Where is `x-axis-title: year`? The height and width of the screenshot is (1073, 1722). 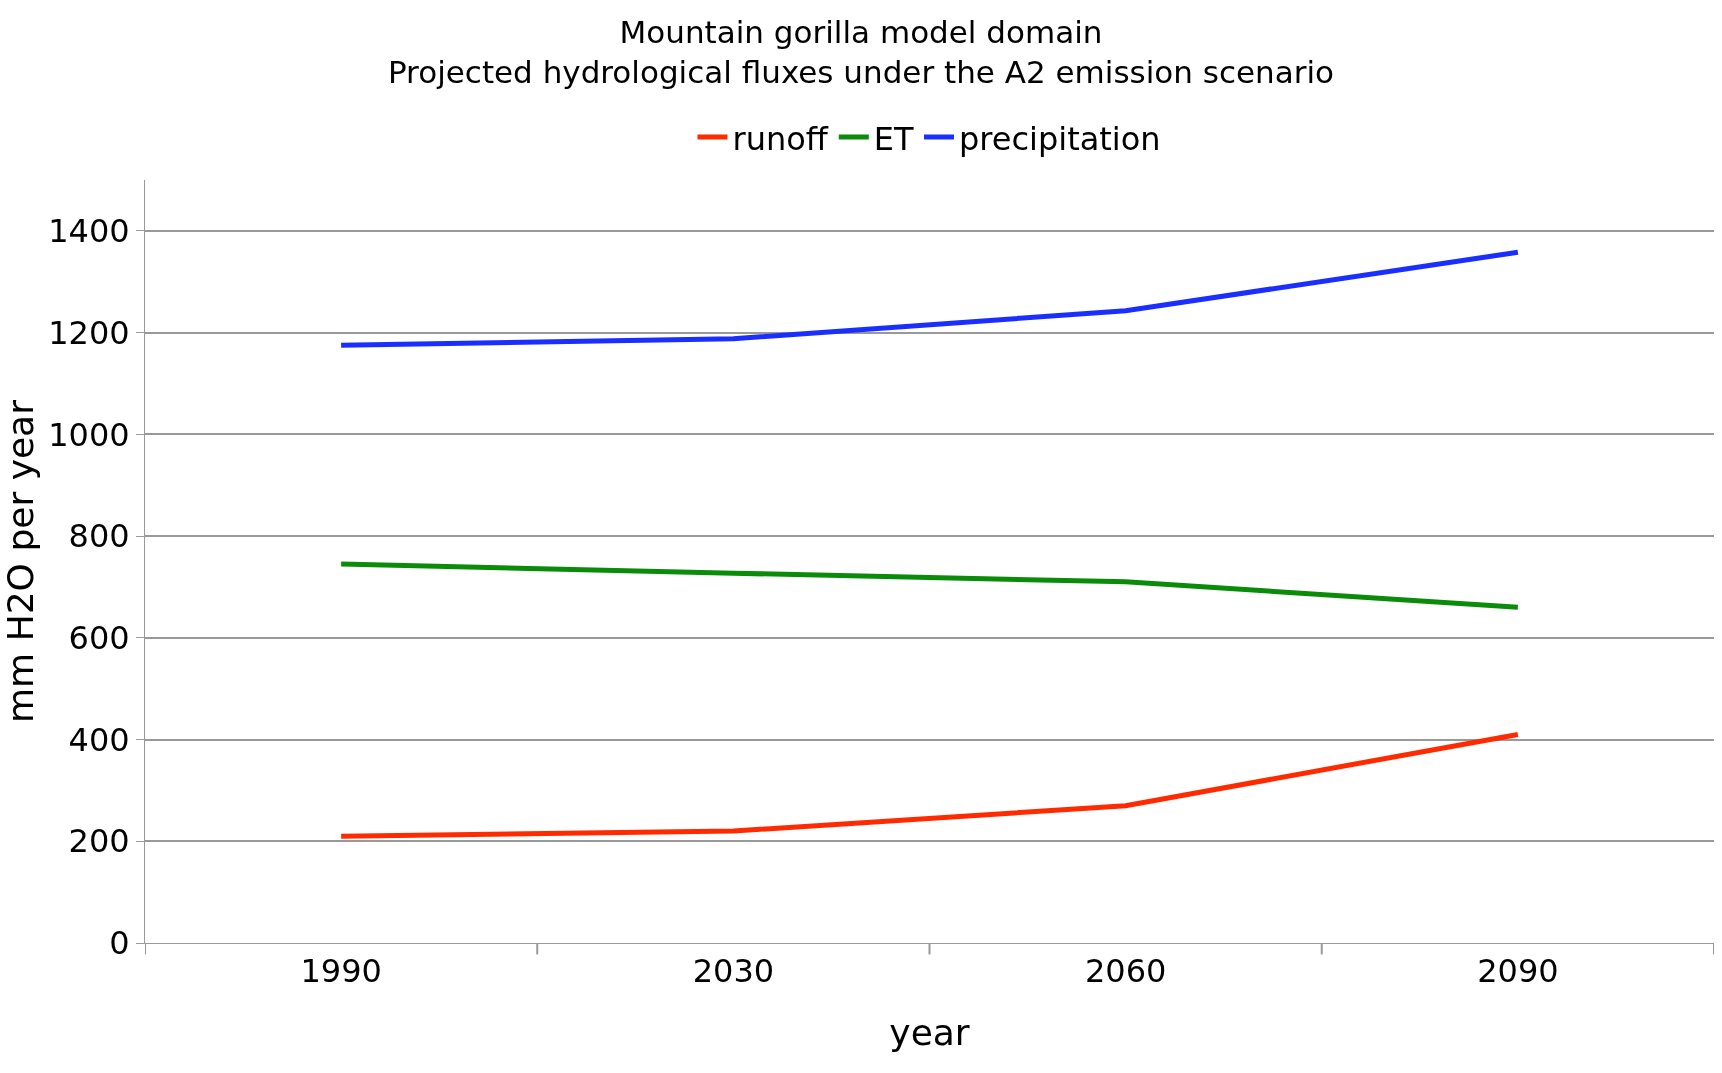 x-axis-title: year is located at coordinates (929, 1033).